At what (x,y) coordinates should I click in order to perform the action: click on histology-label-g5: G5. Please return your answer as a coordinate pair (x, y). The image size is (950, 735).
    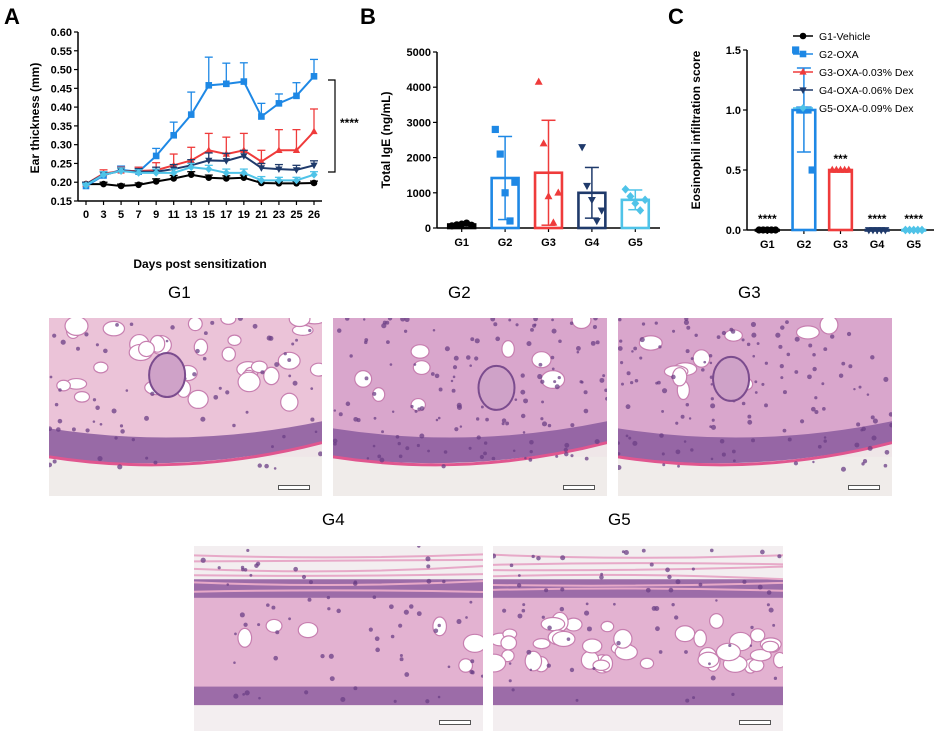
    Looking at the image, I should click on (619, 519).